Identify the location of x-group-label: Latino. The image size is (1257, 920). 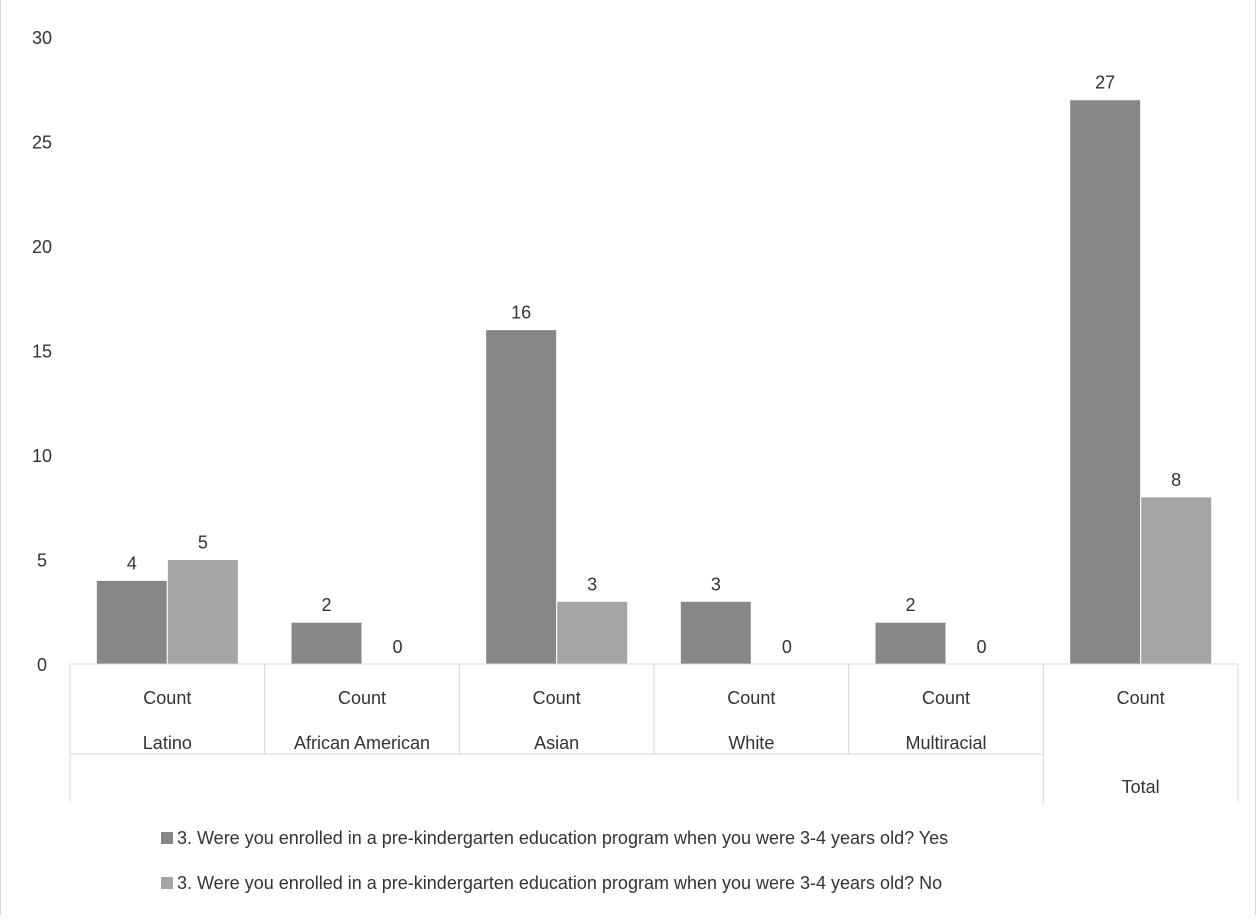
(167, 743).